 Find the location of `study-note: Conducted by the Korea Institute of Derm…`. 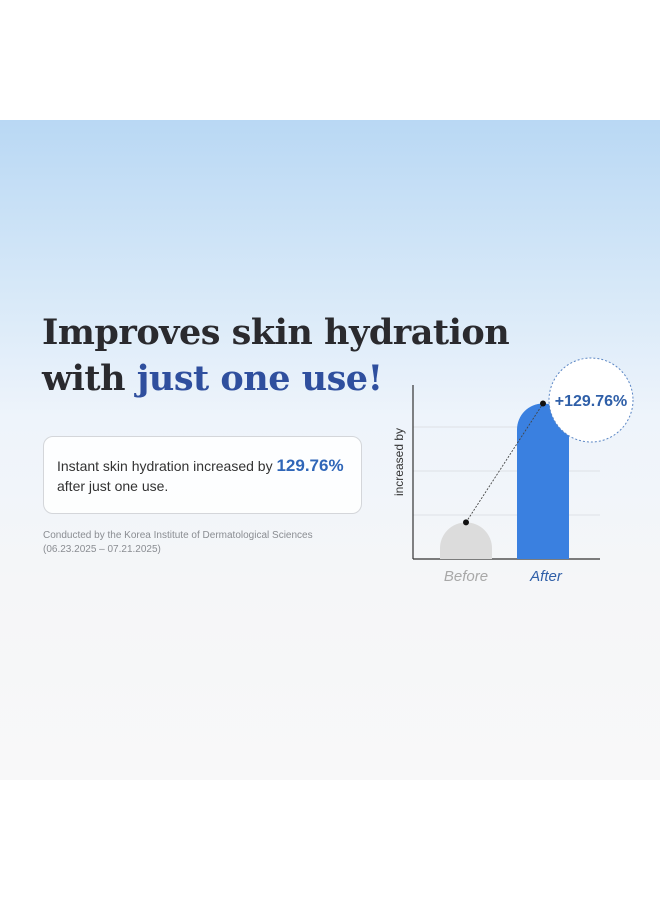

study-note: Conducted by the Korea Institute of Derm… is located at coordinates (178, 543).